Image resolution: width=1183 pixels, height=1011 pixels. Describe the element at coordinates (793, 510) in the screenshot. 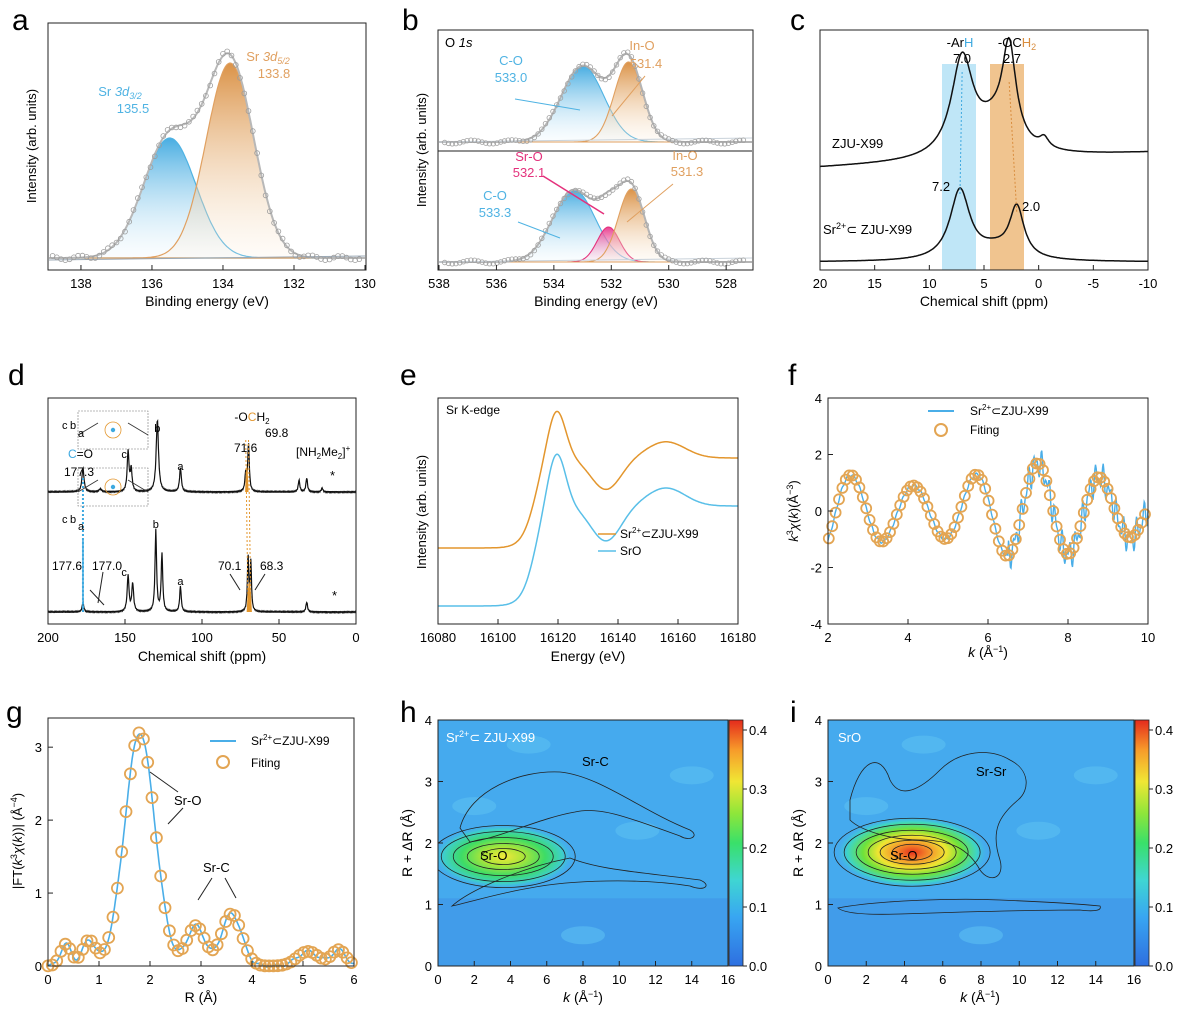

I see `y-axis-label: k3χ(k)(Å−3)` at that location.